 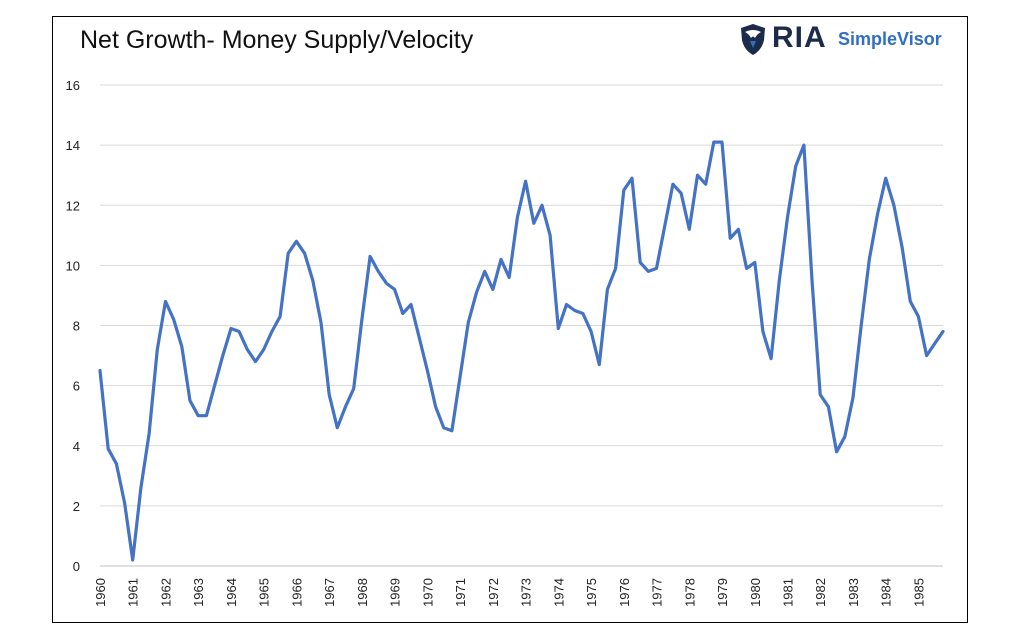 What do you see at coordinates (73, 205) in the screenshot?
I see `y-tick-label: 12` at bounding box center [73, 205].